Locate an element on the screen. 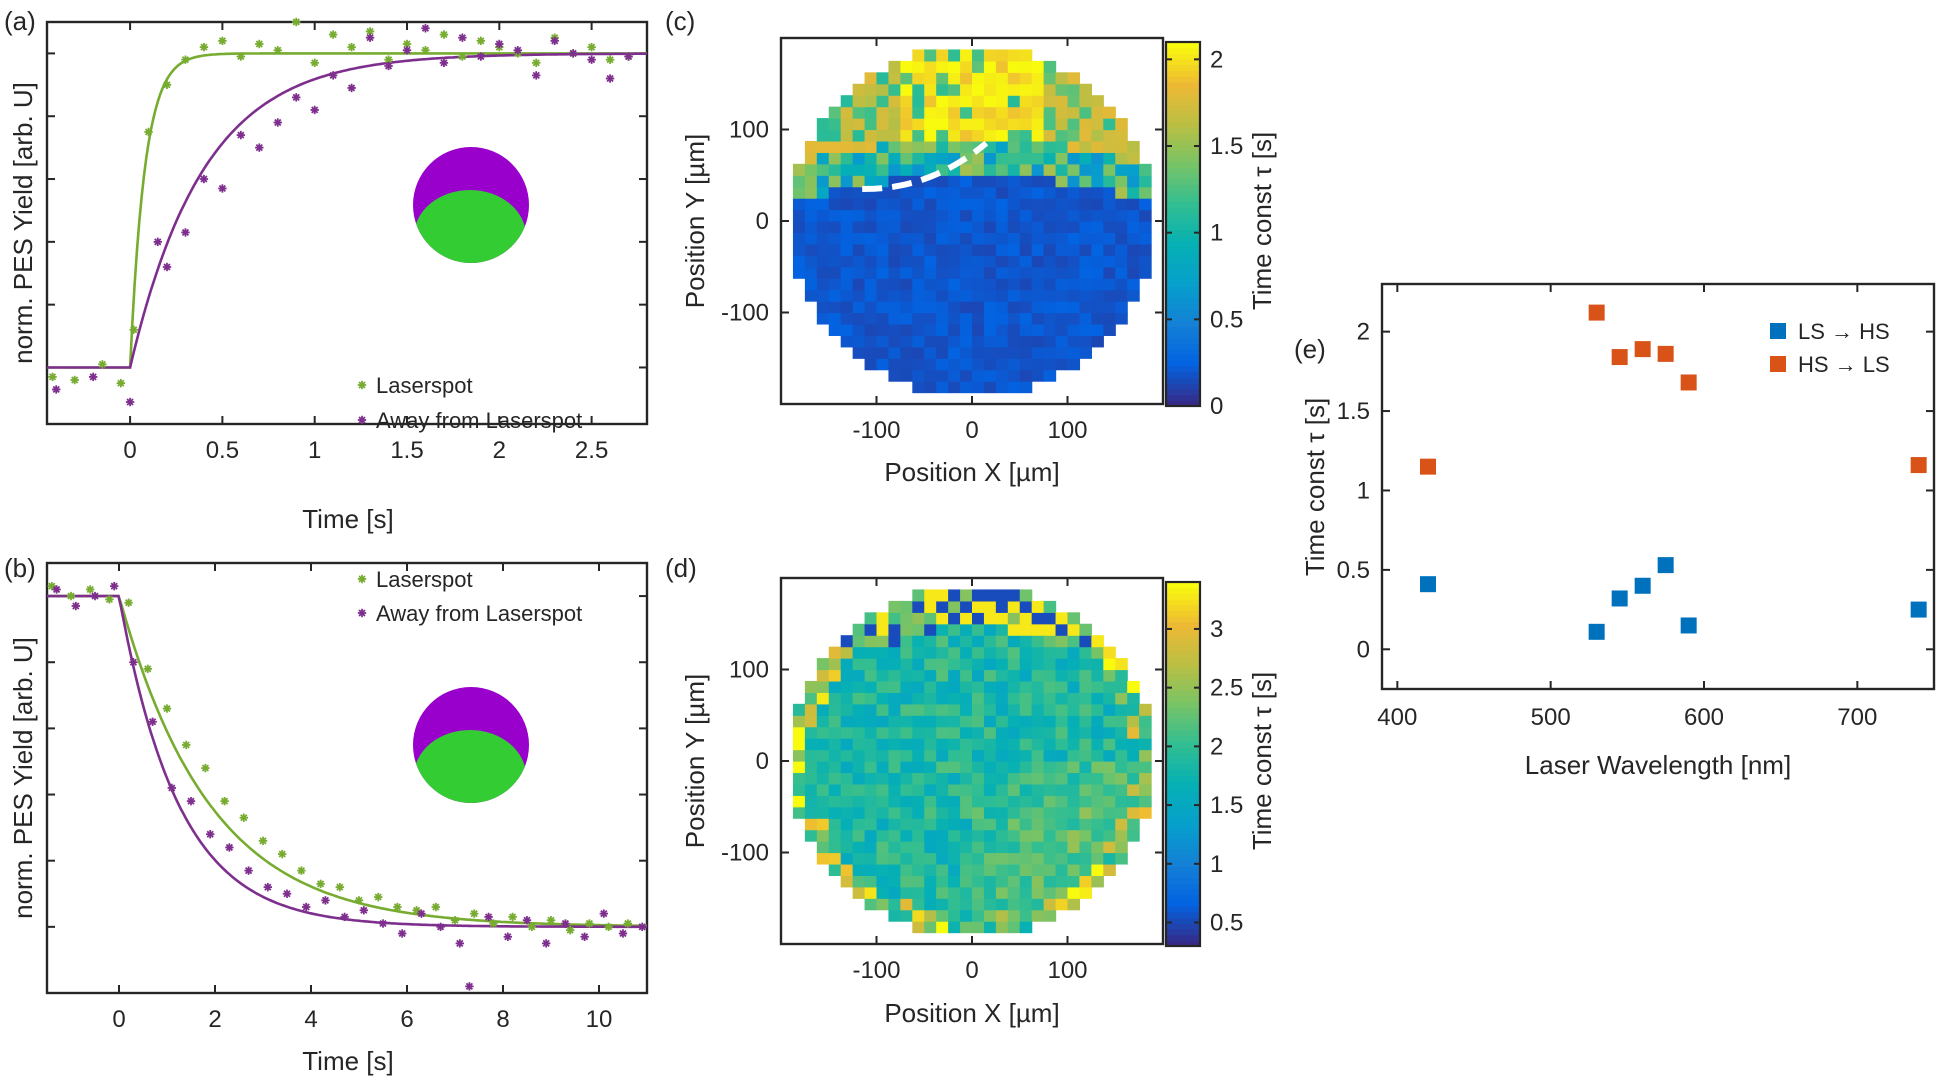  panel-a-point-s1 is located at coordinates (277, 122).